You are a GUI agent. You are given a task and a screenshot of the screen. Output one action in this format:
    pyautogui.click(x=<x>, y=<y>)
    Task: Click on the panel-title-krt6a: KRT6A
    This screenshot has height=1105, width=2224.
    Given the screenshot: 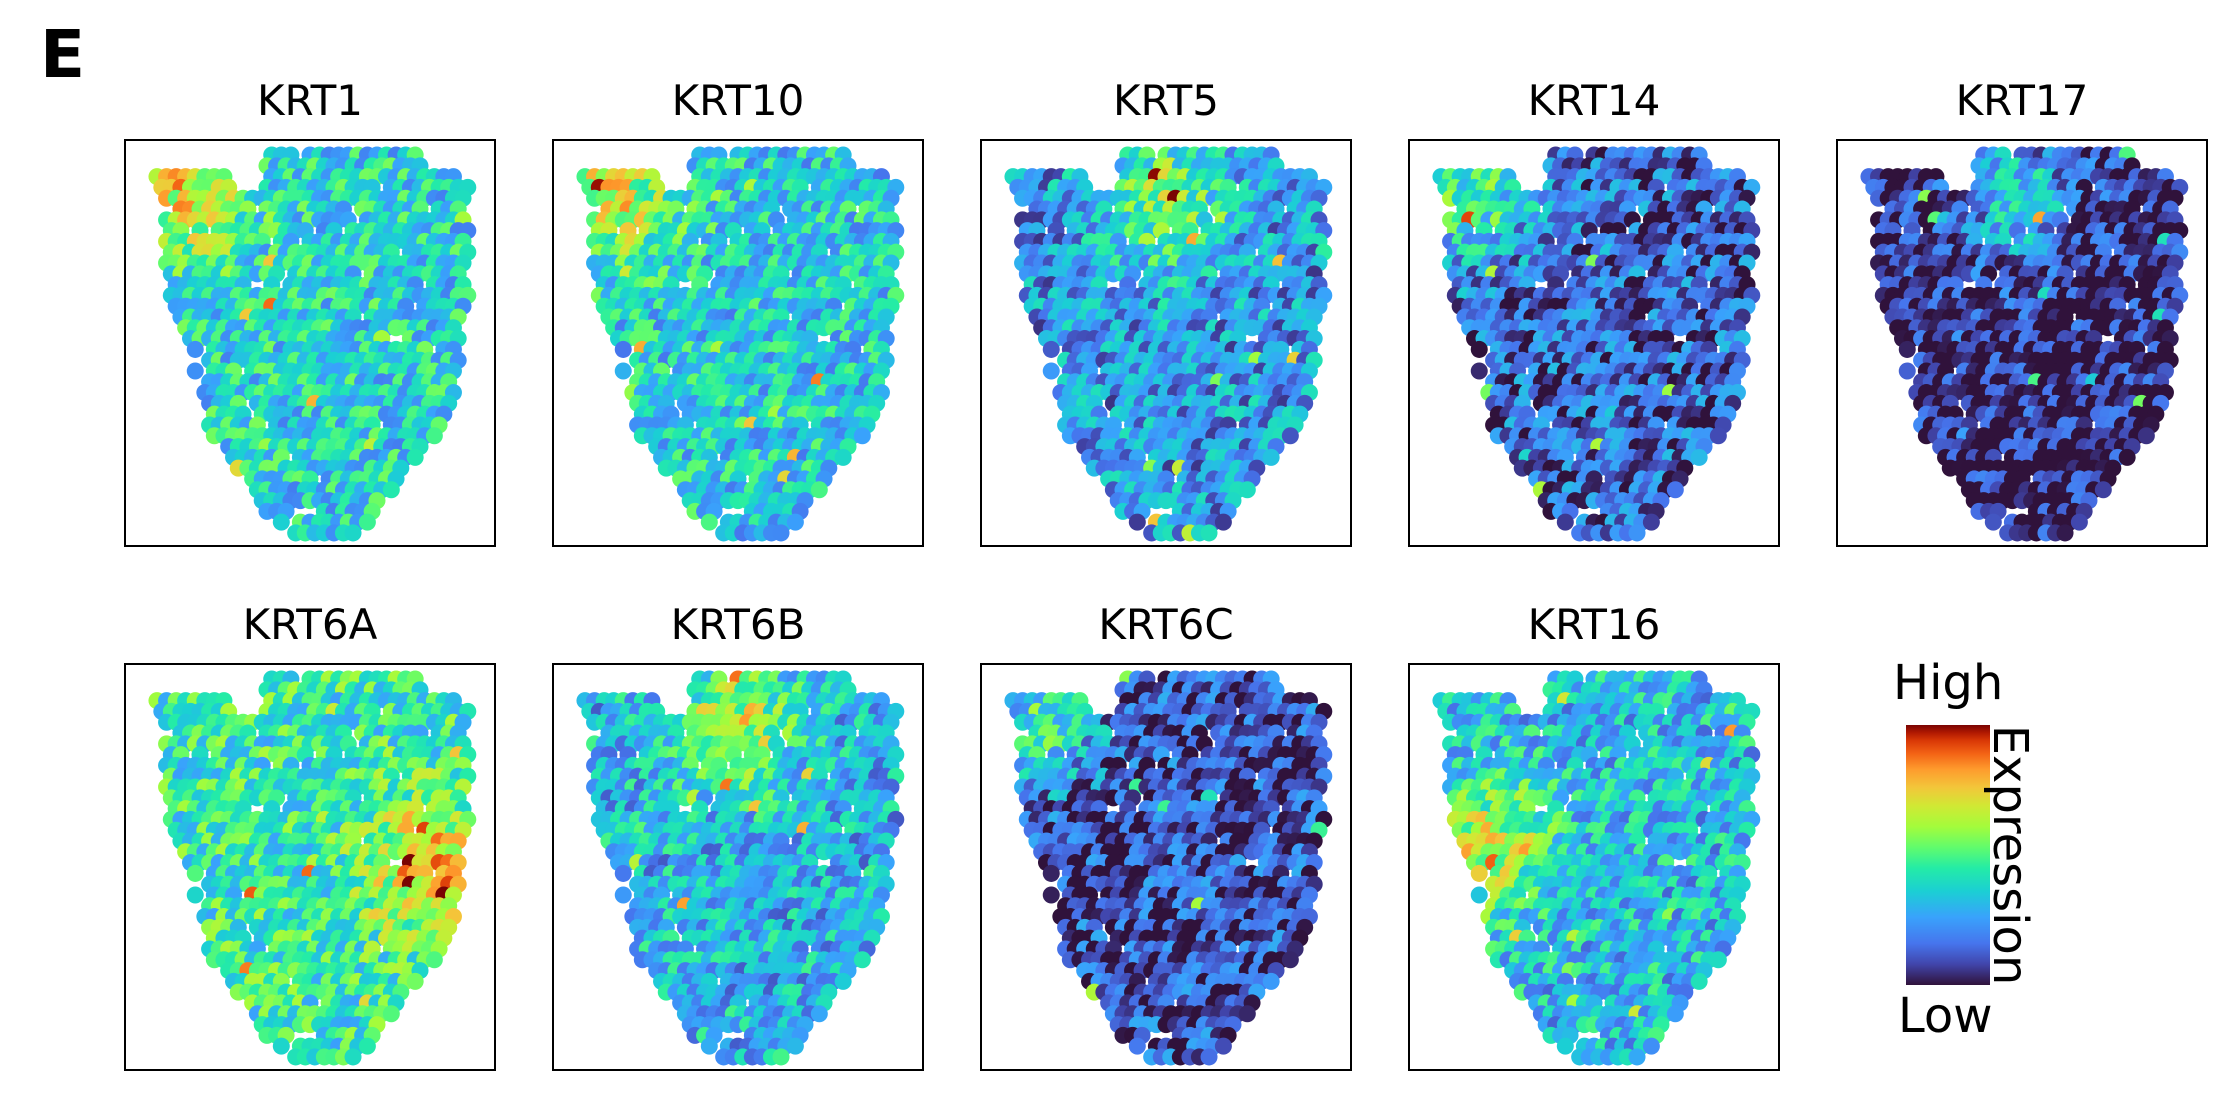 What is the action you would take?
    pyautogui.click(x=310, y=624)
    